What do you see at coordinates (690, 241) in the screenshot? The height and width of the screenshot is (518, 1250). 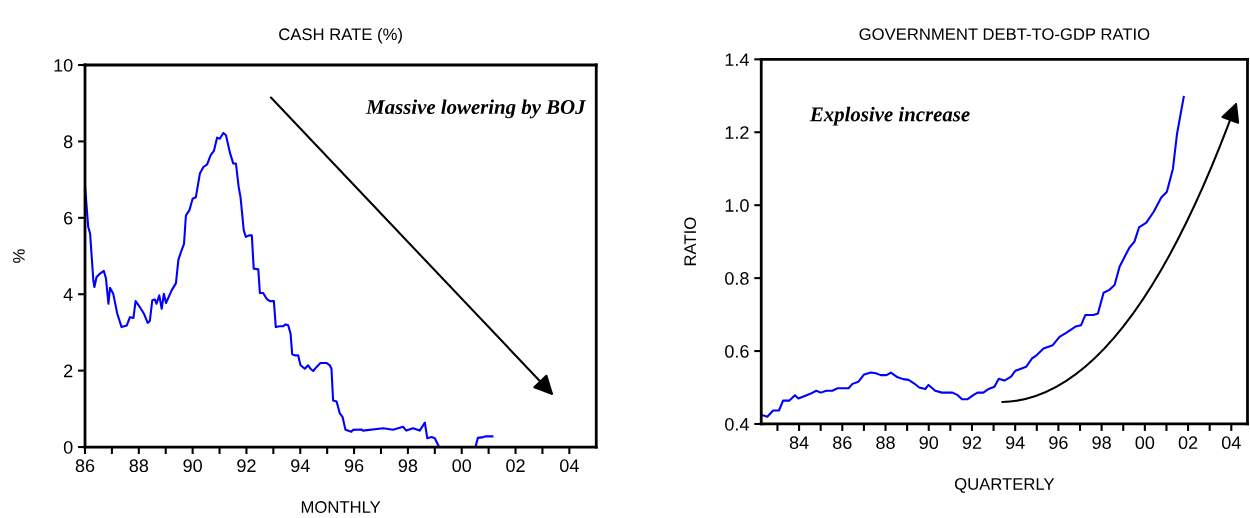 I see `y-axis-title: RATIO` at bounding box center [690, 241].